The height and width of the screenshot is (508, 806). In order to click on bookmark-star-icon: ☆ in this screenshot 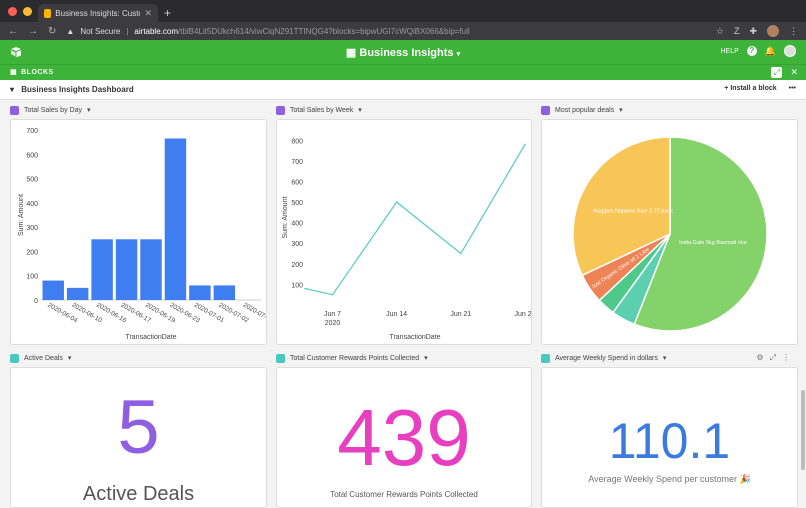, I will do `click(719, 30)`.